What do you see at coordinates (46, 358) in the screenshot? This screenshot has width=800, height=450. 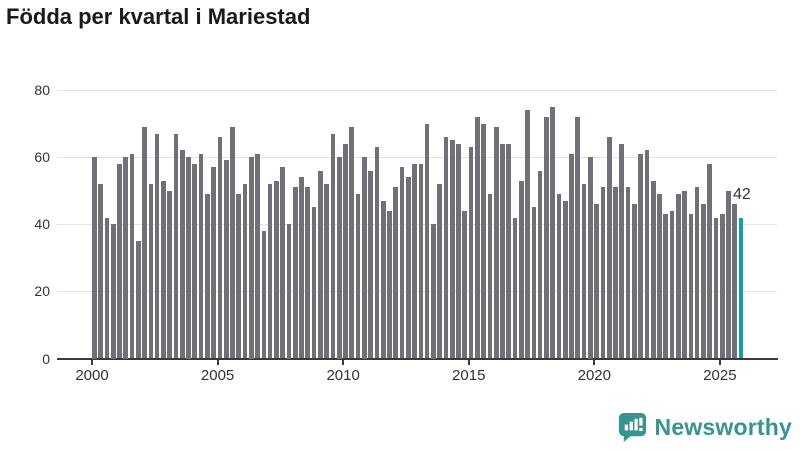 I see `y-axis-label: 0` at bounding box center [46, 358].